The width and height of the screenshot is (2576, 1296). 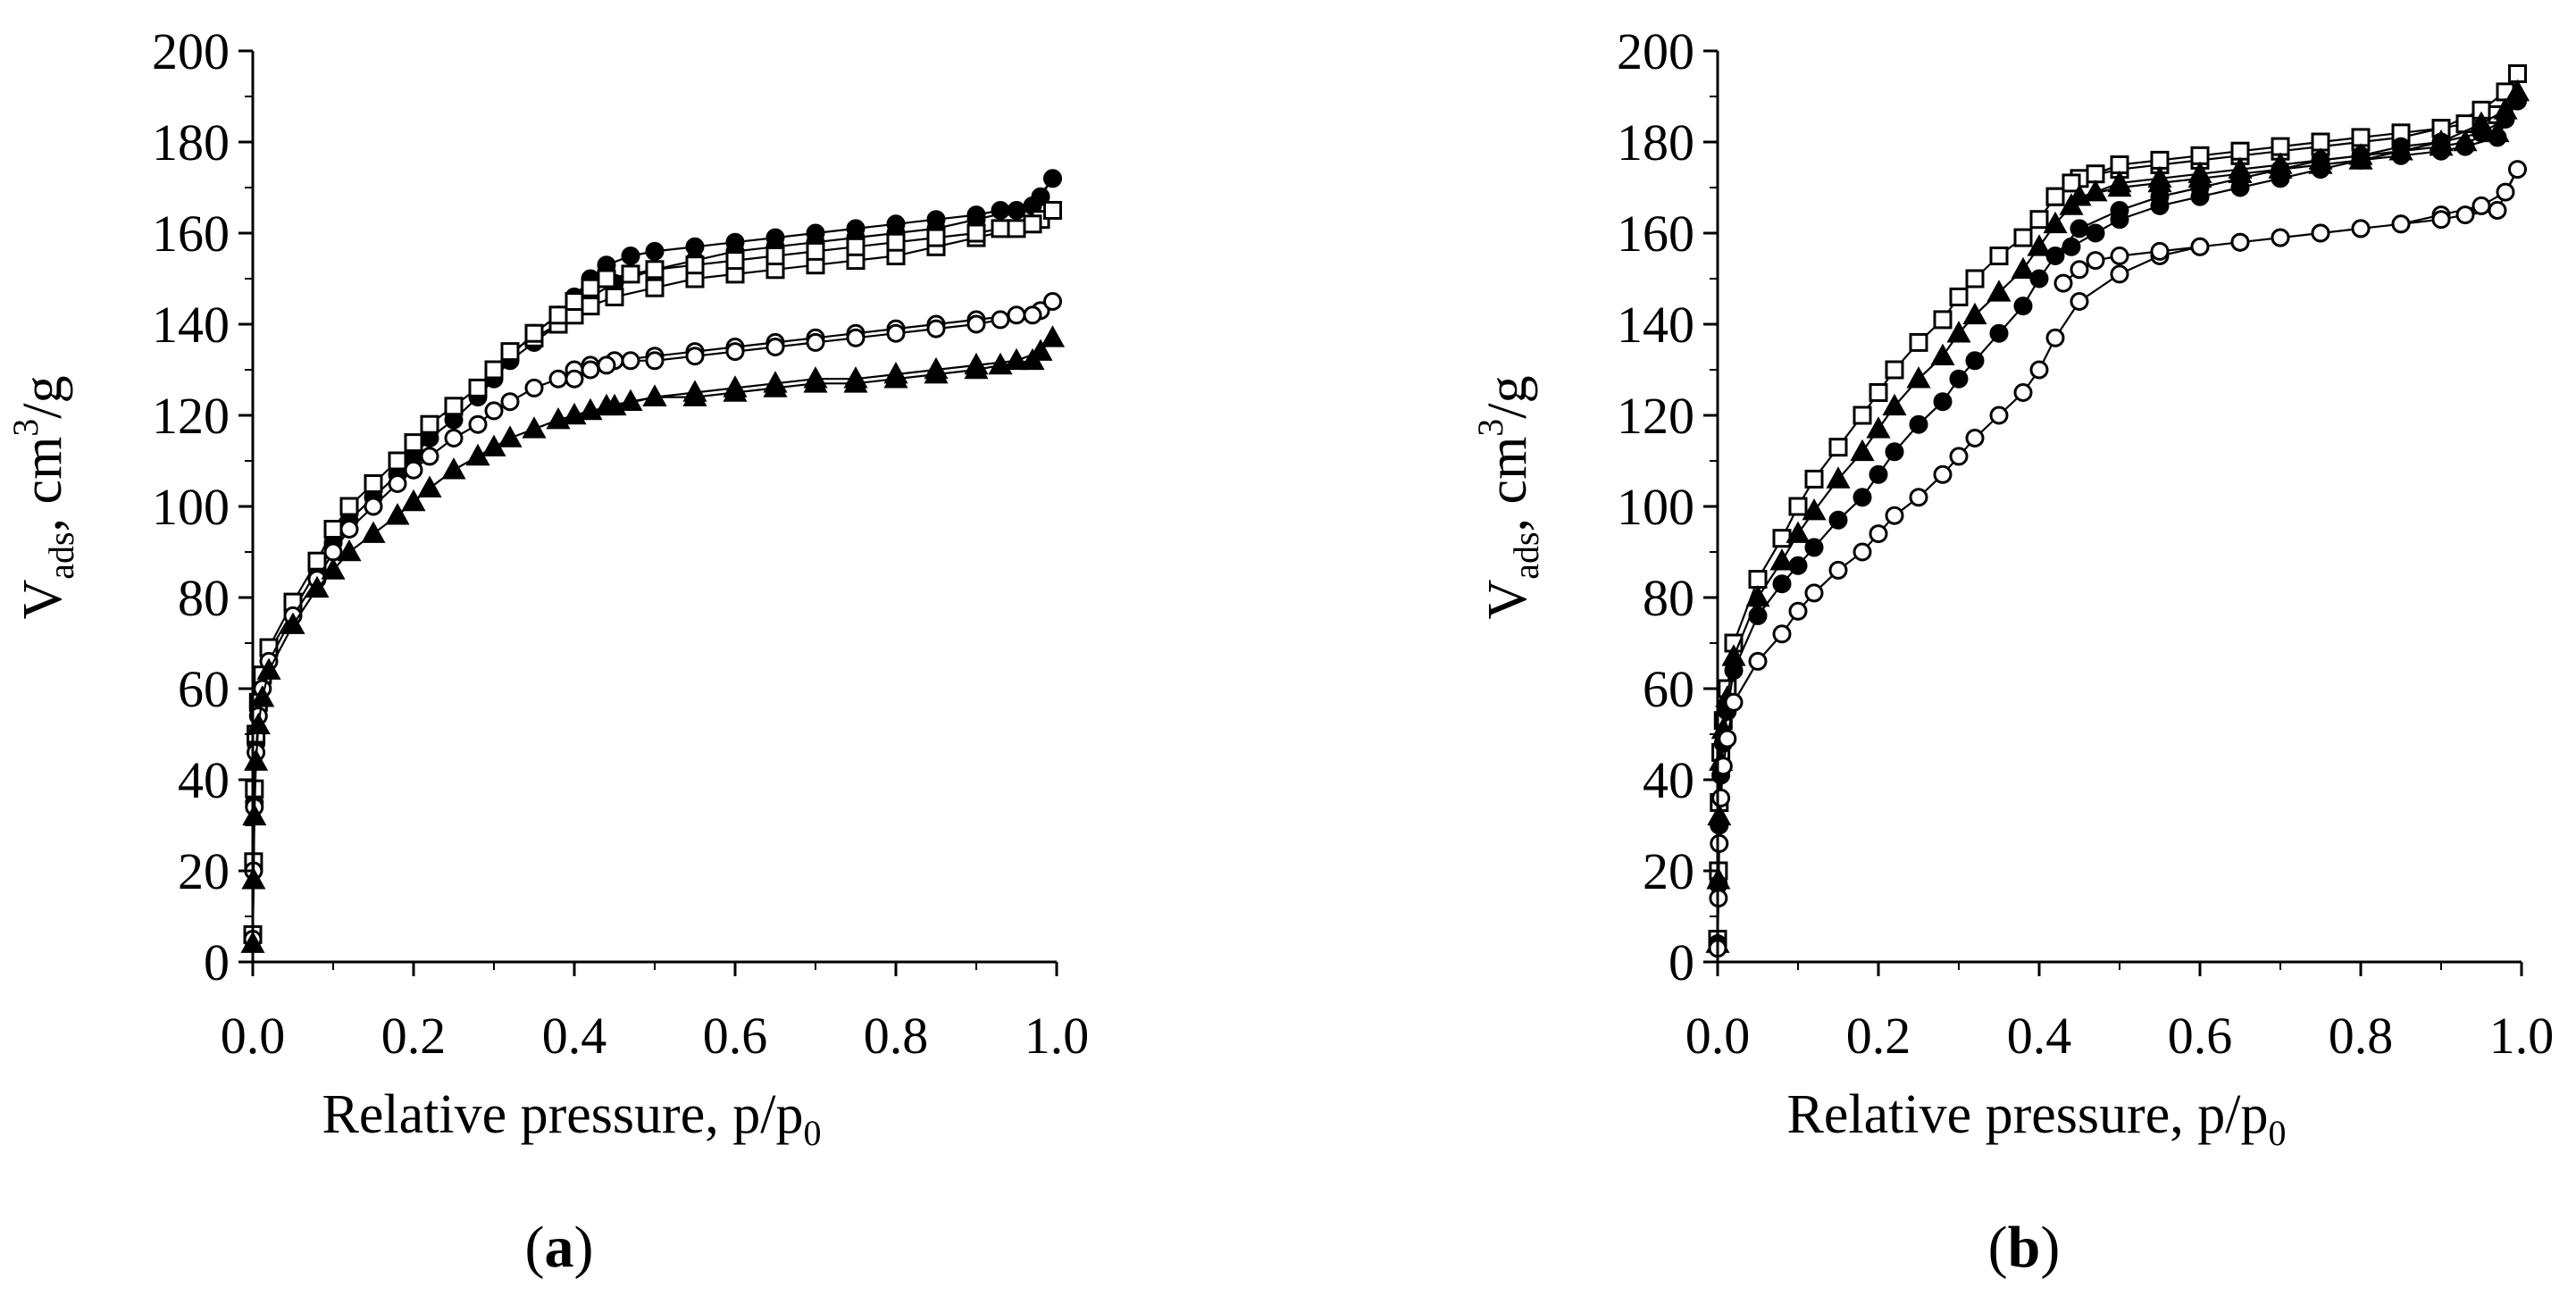 I want to click on y-axis-label: Vads, cm3/g, so click(x=1508, y=497).